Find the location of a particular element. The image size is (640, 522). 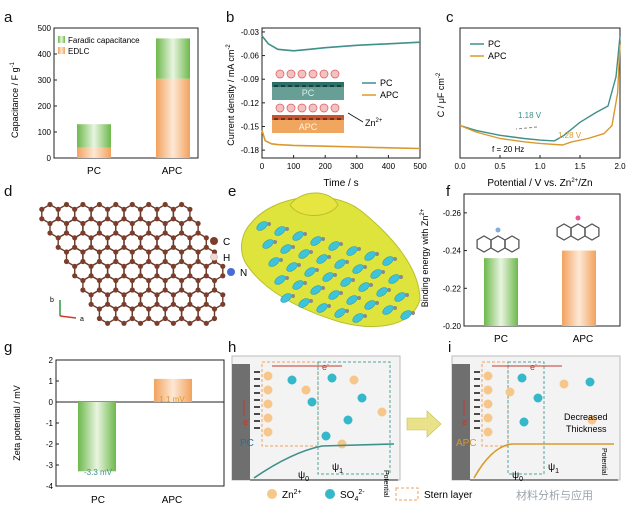

panel-b-inset: PC APC Zn2+ is located at coordinates (327, 101).